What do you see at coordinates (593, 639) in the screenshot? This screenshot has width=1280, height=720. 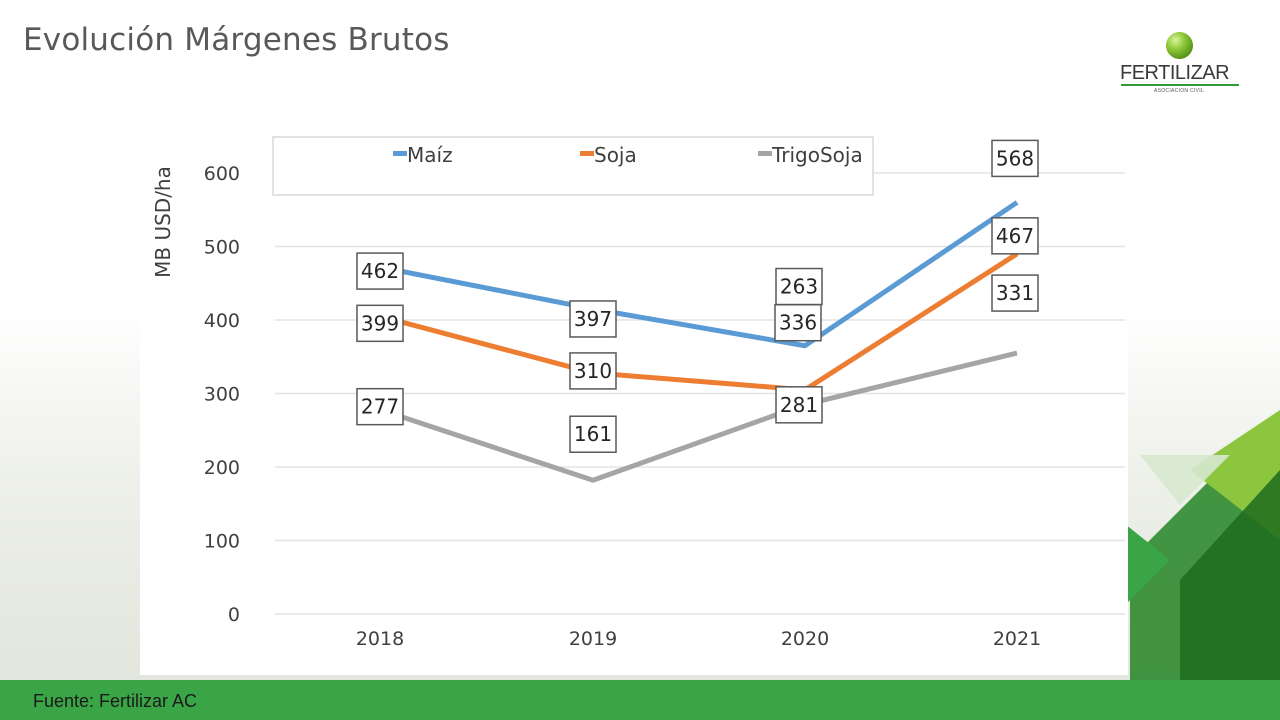 I see `x-tick-label: 2019` at bounding box center [593, 639].